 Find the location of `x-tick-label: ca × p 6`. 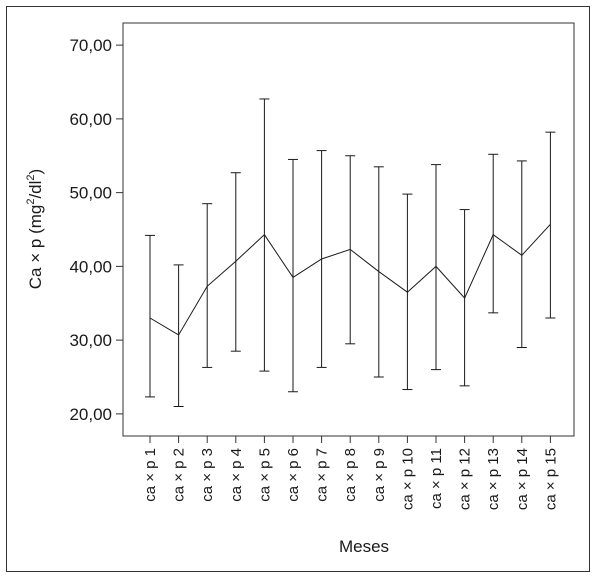

x-tick-label: ca × p 6 is located at coordinates (293, 475).